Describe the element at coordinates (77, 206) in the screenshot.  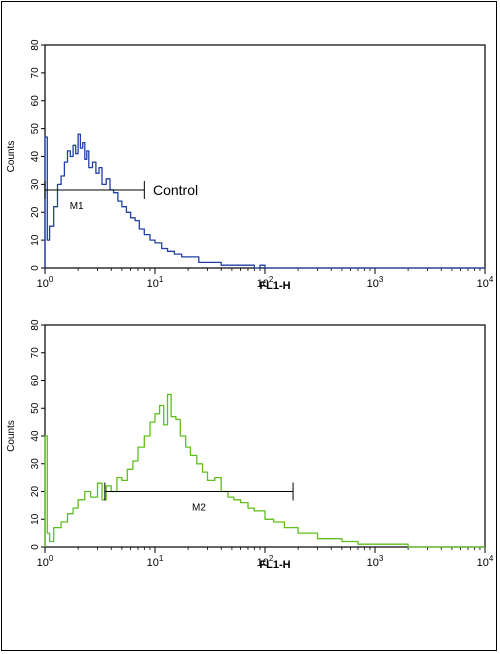
I see `marker-label: M1` at that location.